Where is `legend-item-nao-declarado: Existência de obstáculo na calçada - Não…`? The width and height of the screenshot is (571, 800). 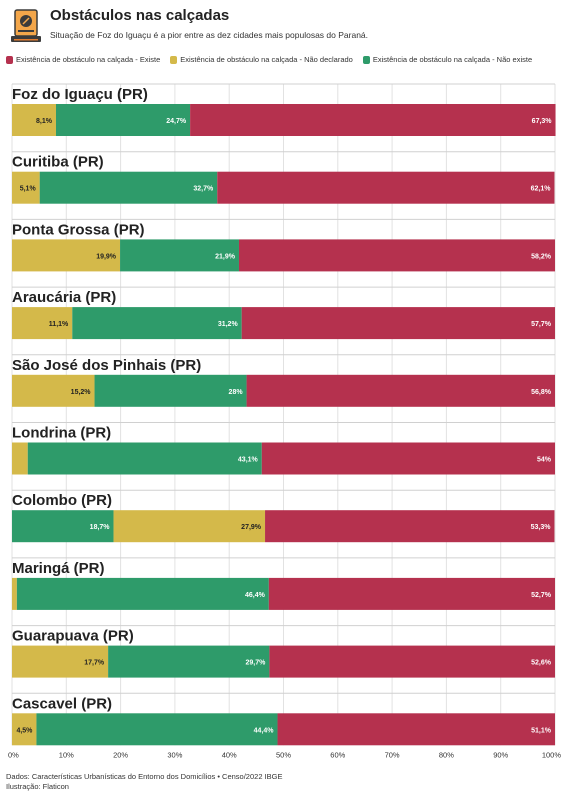
legend-item-nao-declarado: Existência de obstáculo na calçada - Não… is located at coordinates (261, 59).